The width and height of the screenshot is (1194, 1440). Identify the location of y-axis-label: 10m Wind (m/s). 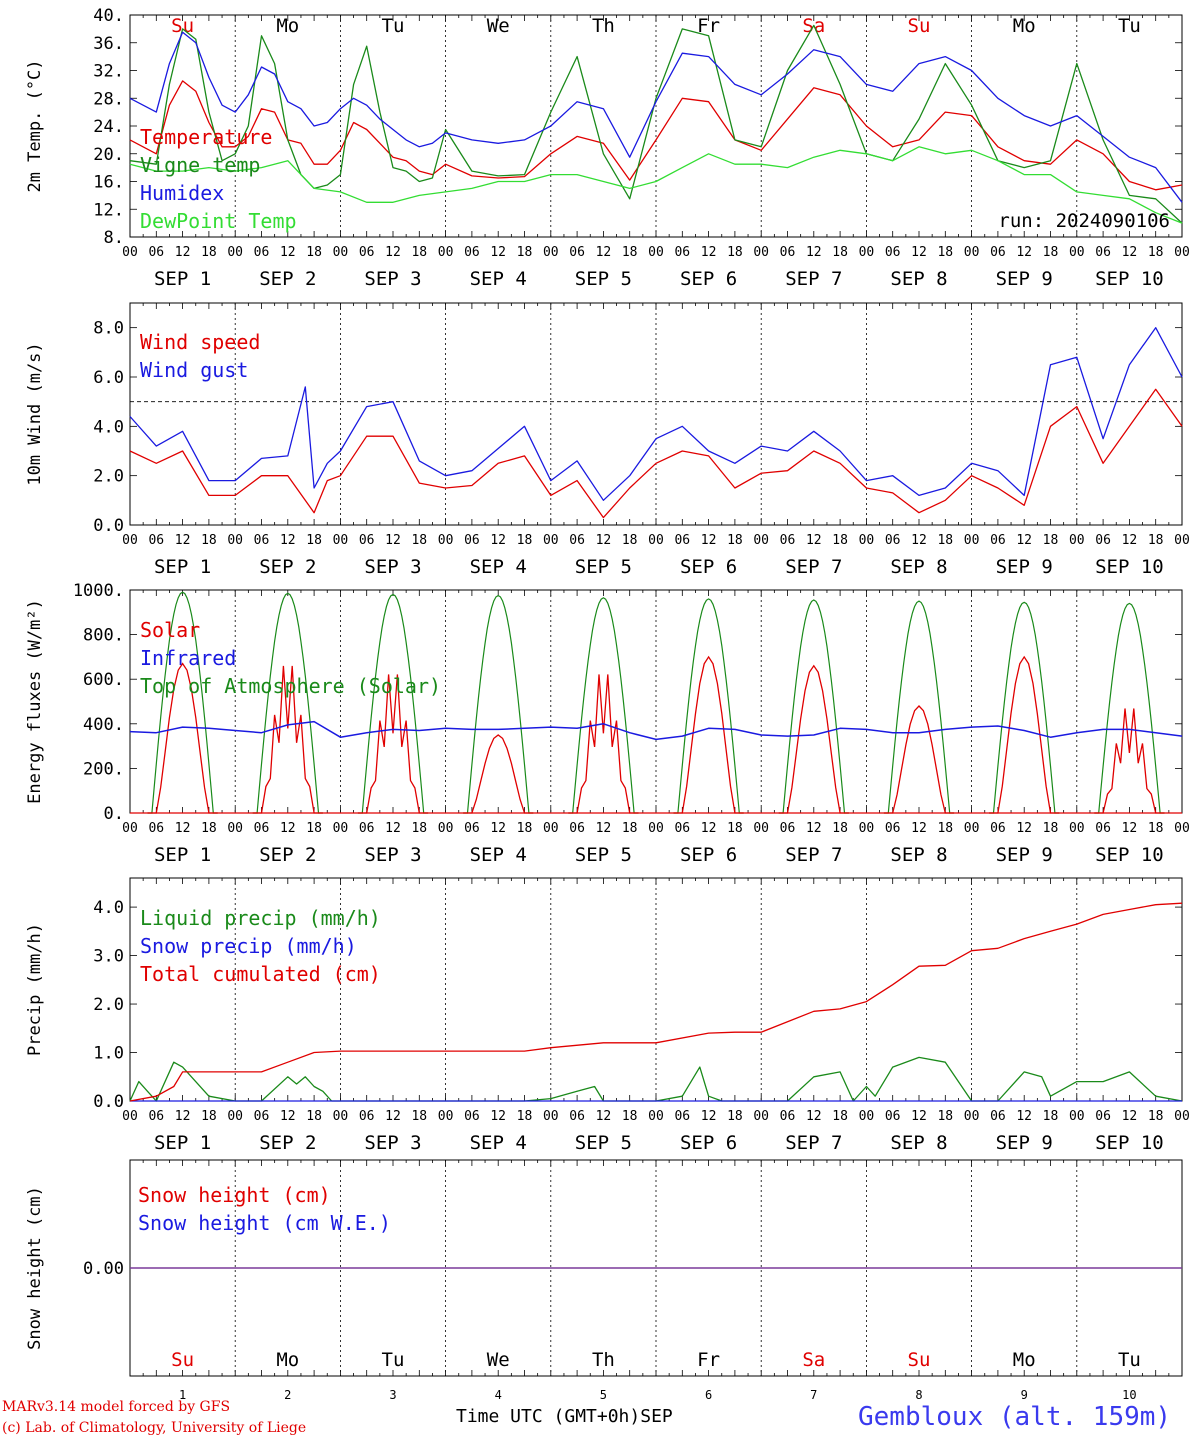
(35, 413).